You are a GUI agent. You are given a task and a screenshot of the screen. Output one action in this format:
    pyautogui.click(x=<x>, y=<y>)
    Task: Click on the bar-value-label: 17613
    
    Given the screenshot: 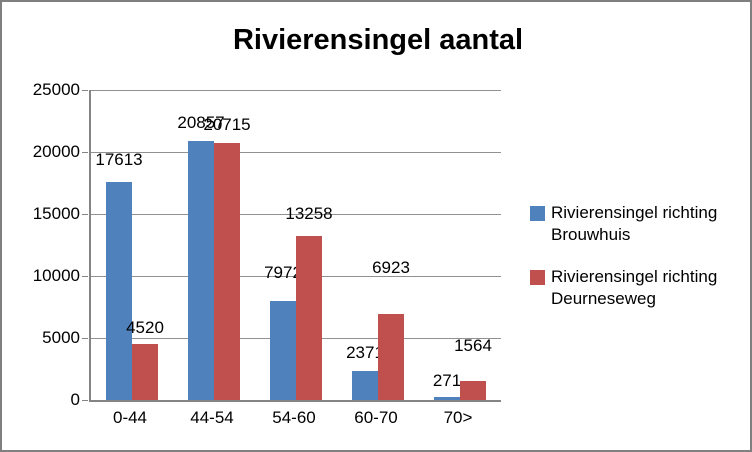 What is the action you would take?
    pyautogui.click(x=119, y=159)
    